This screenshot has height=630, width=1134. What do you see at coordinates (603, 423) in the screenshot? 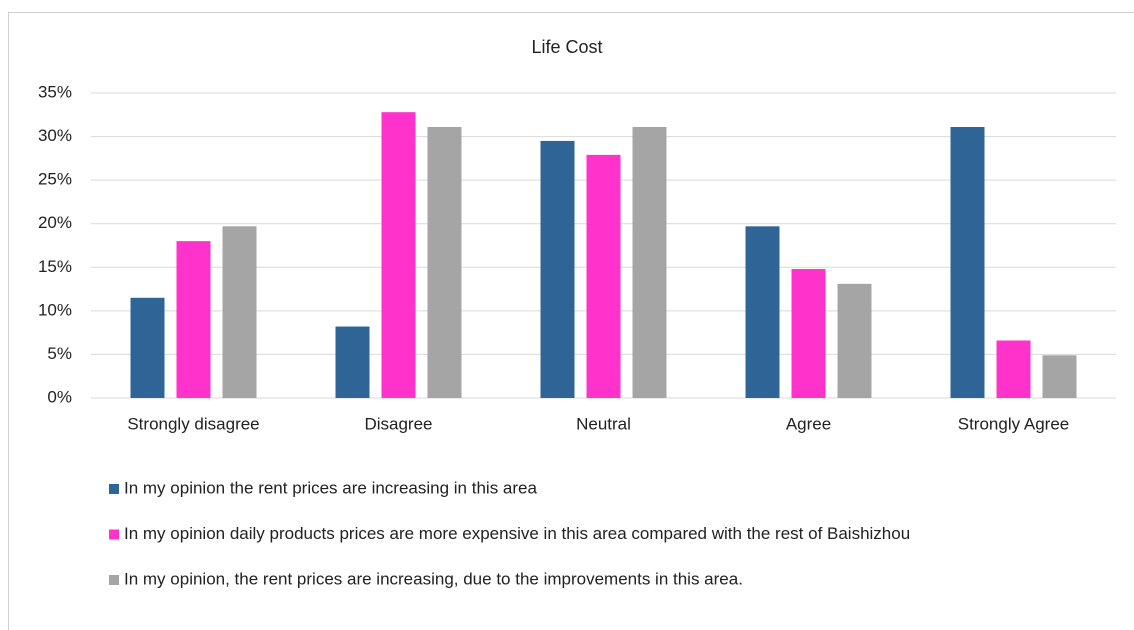
I see `x-tick-label: Neutral` at bounding box center [603, 423].